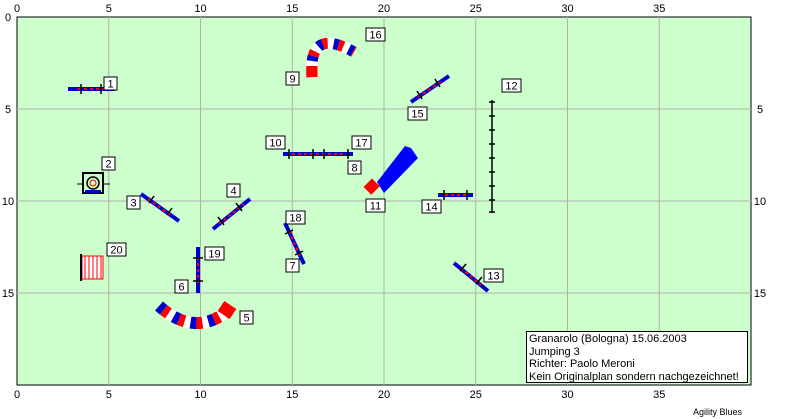  I want to click on x-tick-label-top: 10, so click(200, 9).